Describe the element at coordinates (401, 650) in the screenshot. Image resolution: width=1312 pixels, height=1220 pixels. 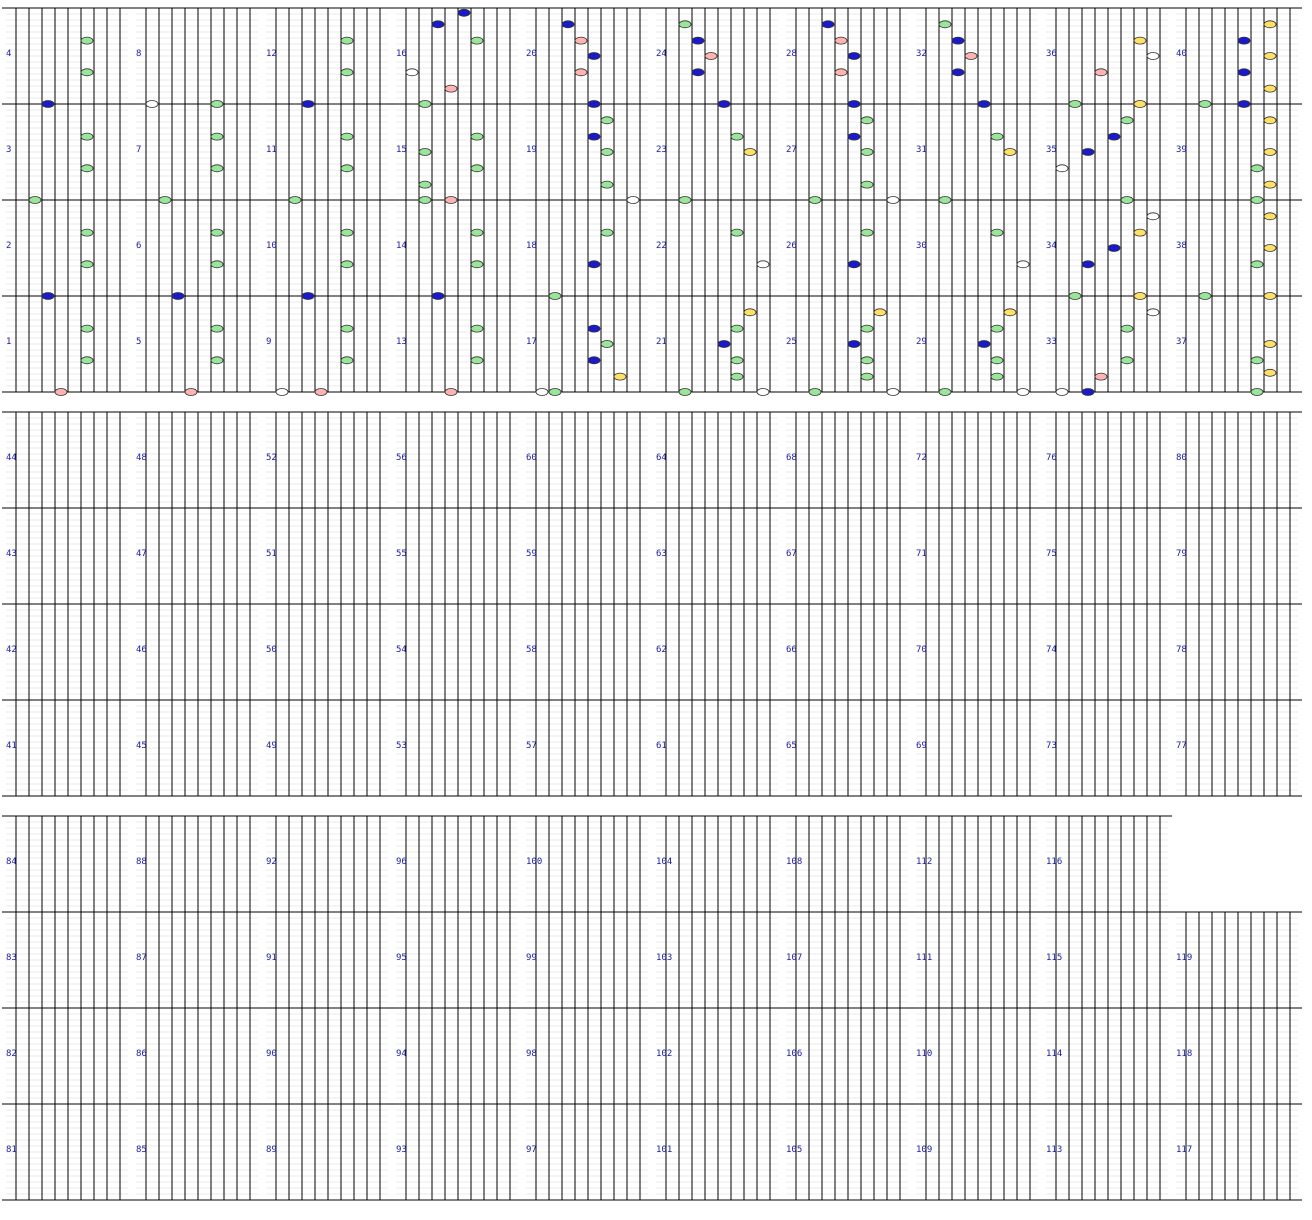
I see `measure-number: 54` at that location.